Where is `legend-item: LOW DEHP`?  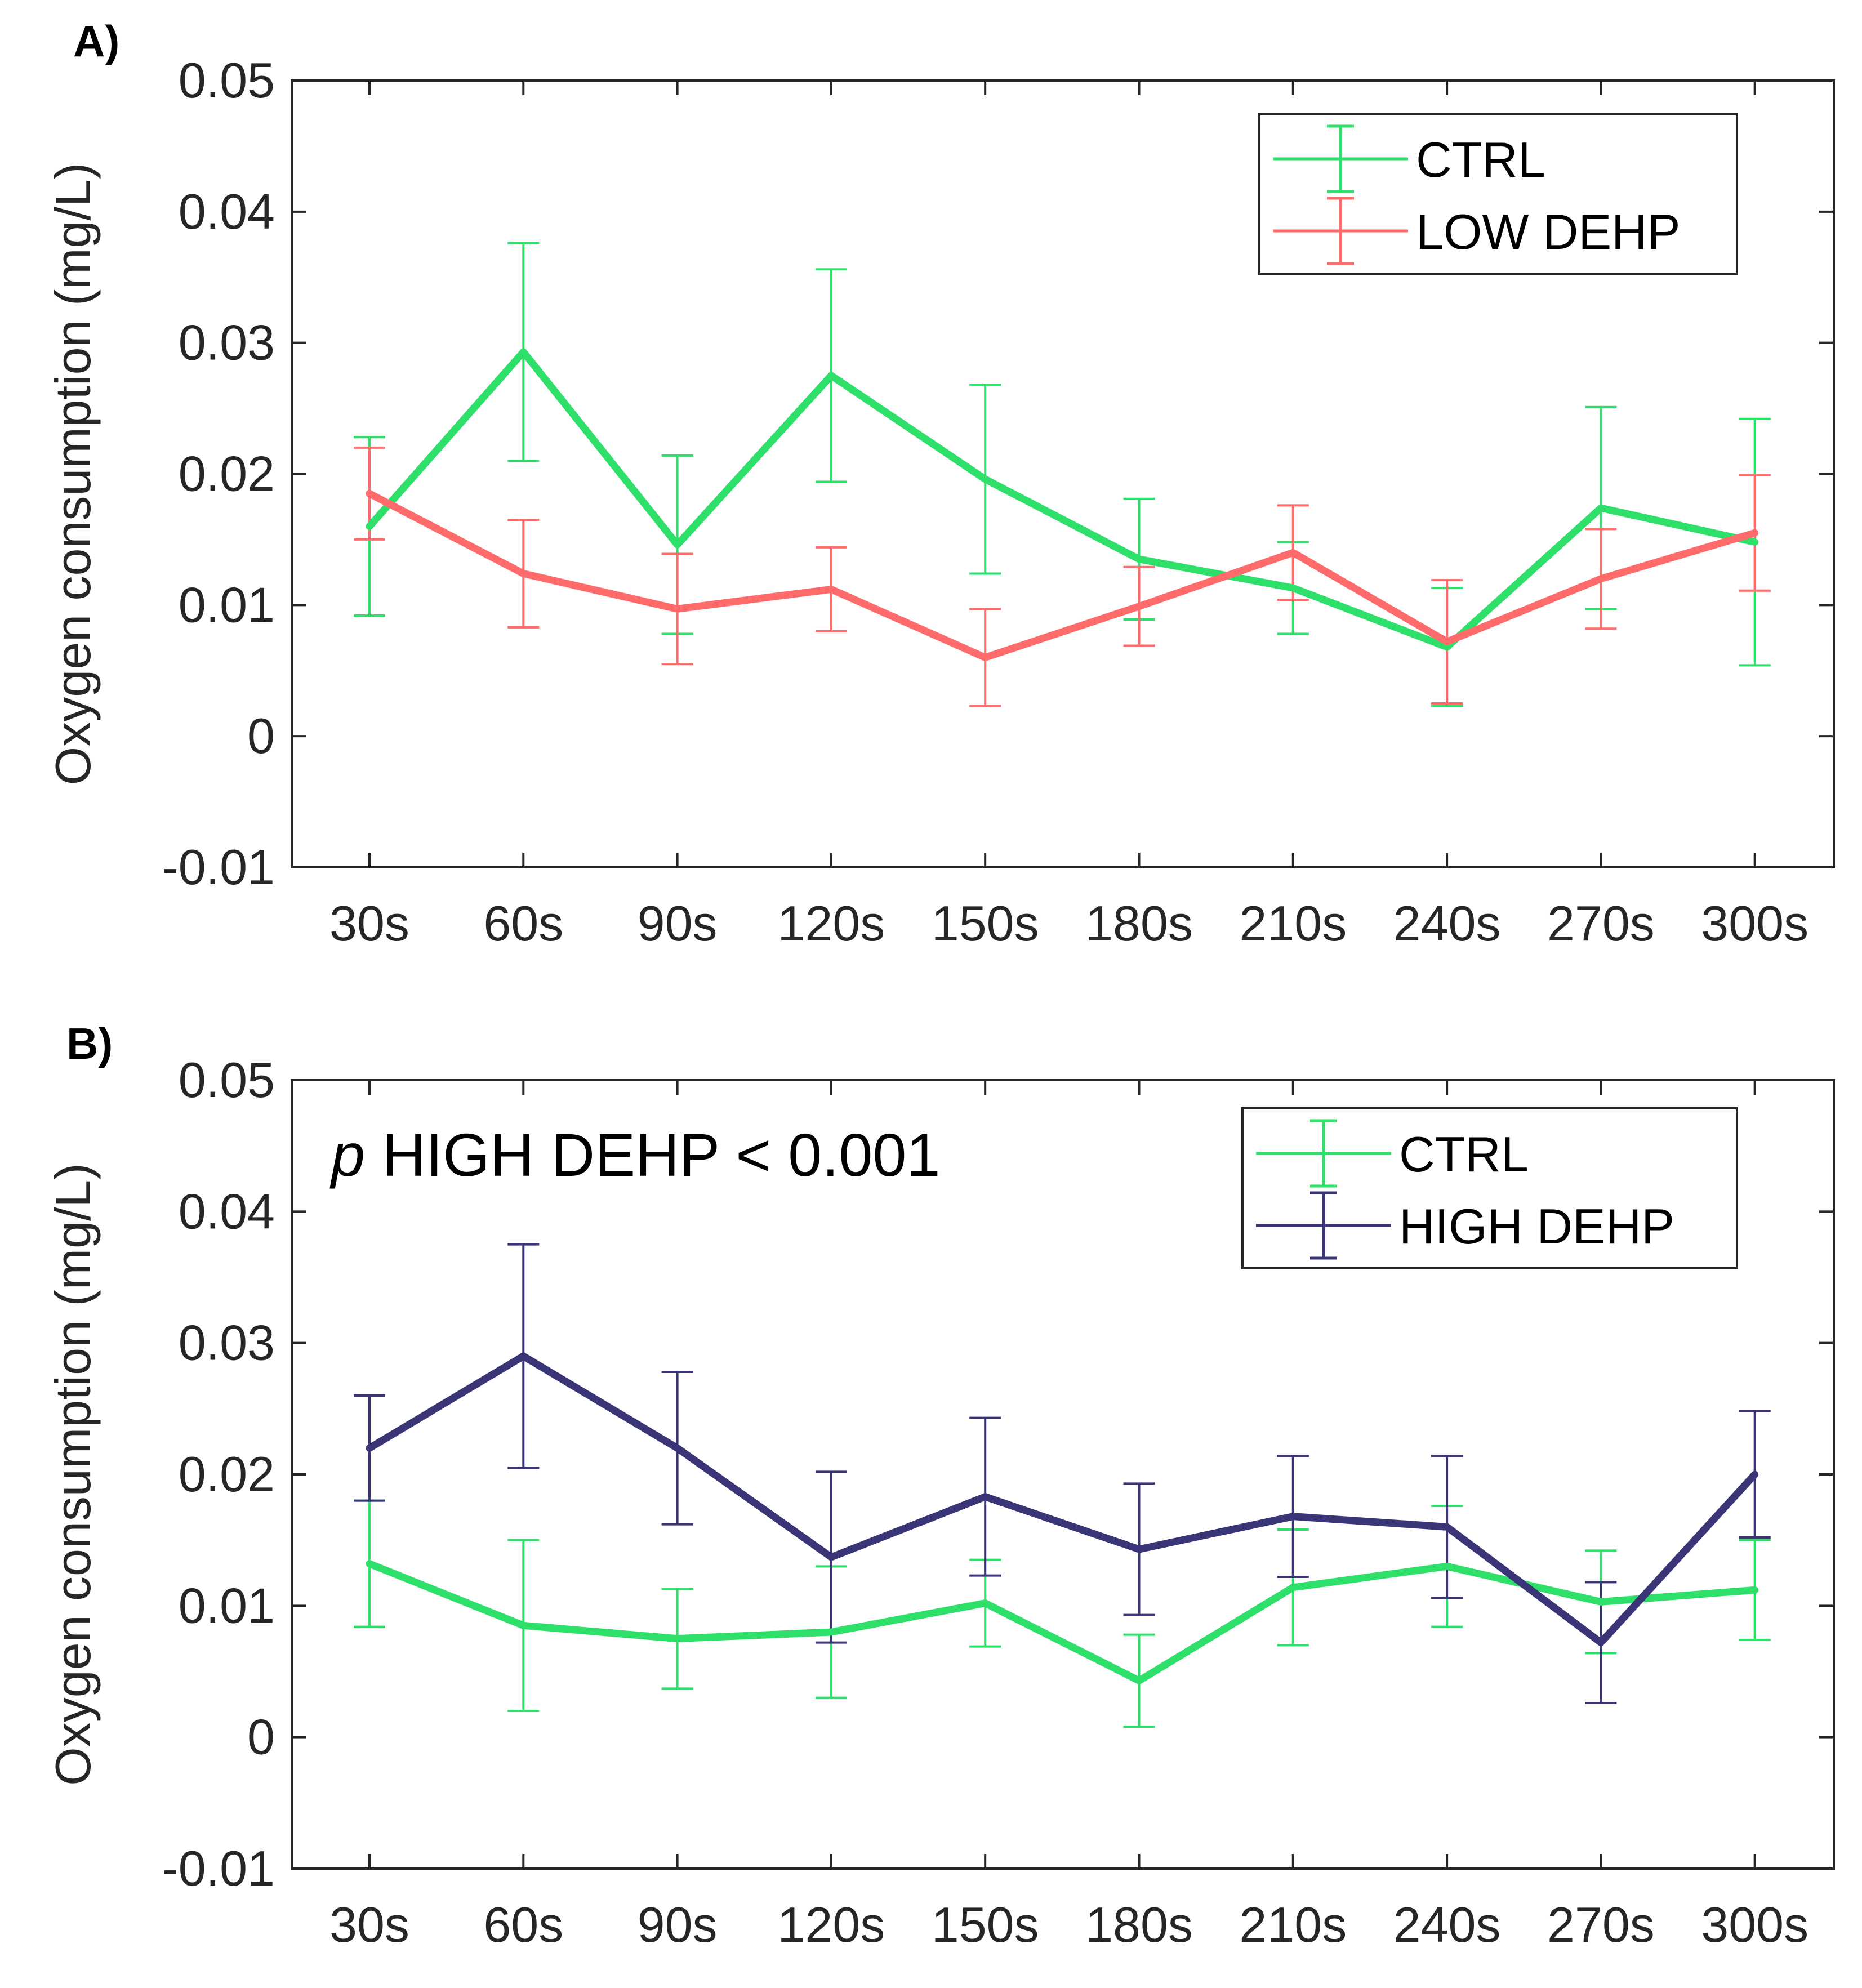
legend-item: LOW DEHP is located at coordinates (1476, 231).